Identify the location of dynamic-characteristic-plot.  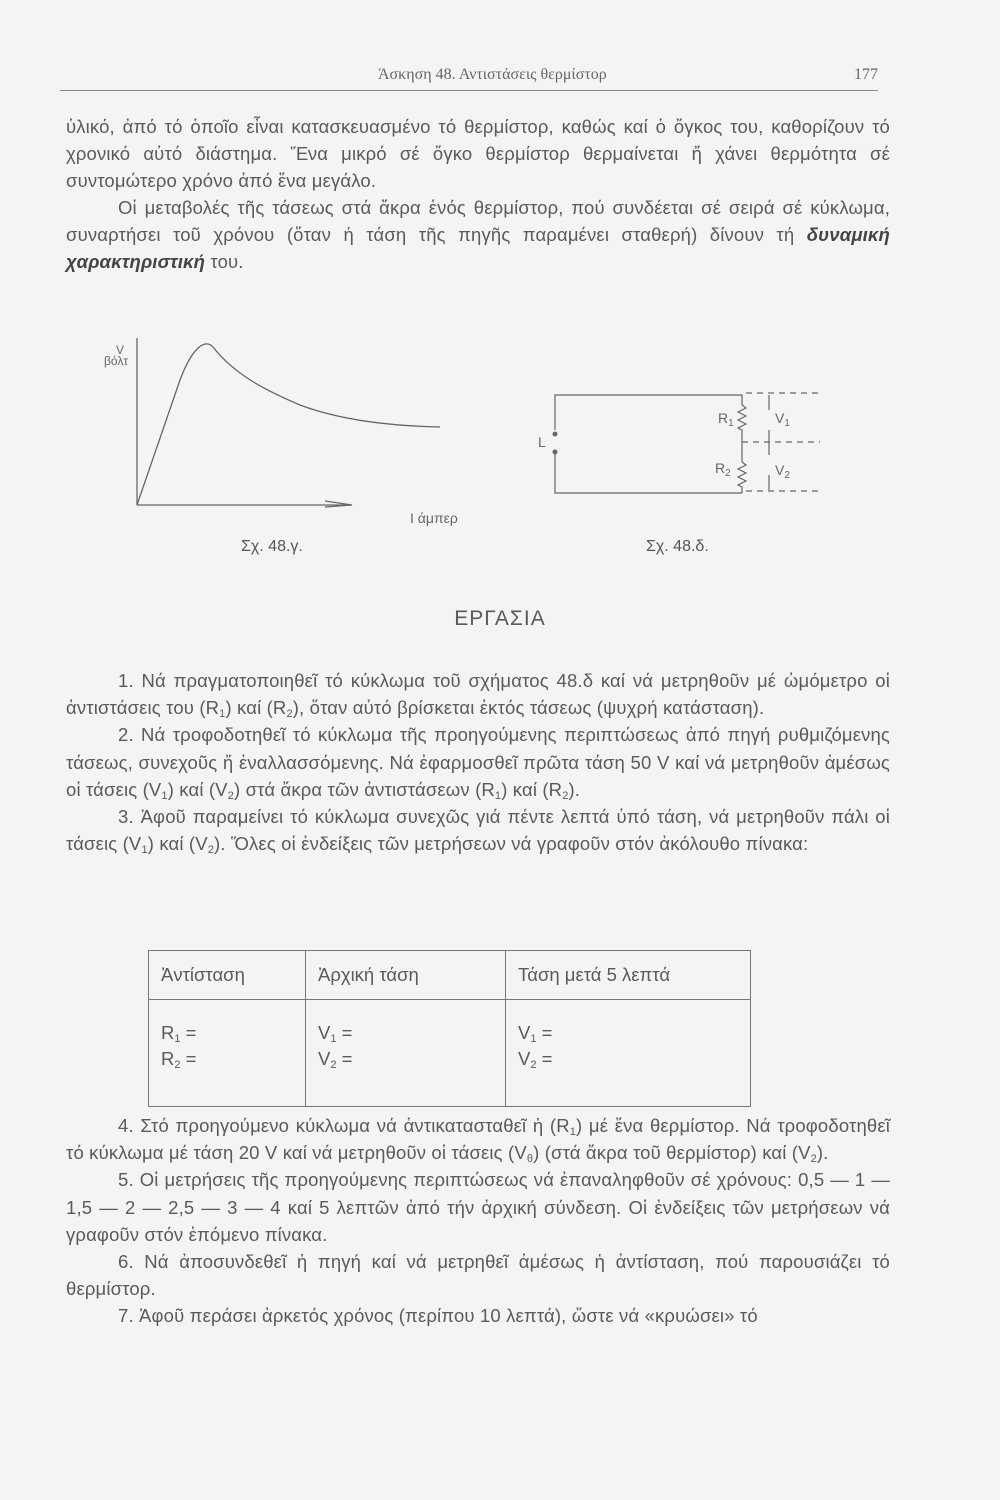
(288, 423).